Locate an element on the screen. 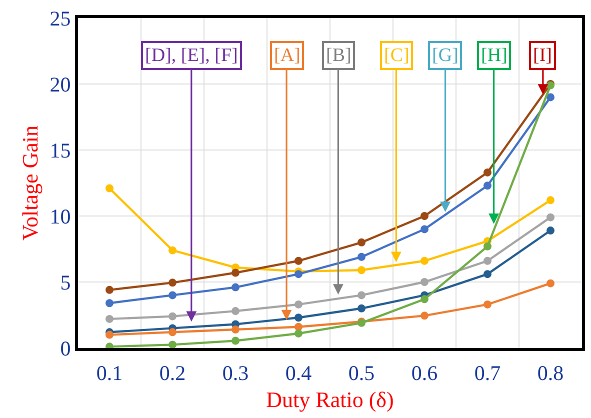 Image resolution: width=591 pixels, height=418 pixels. y-tick-label: 0 is located at coordinates (65, 348).